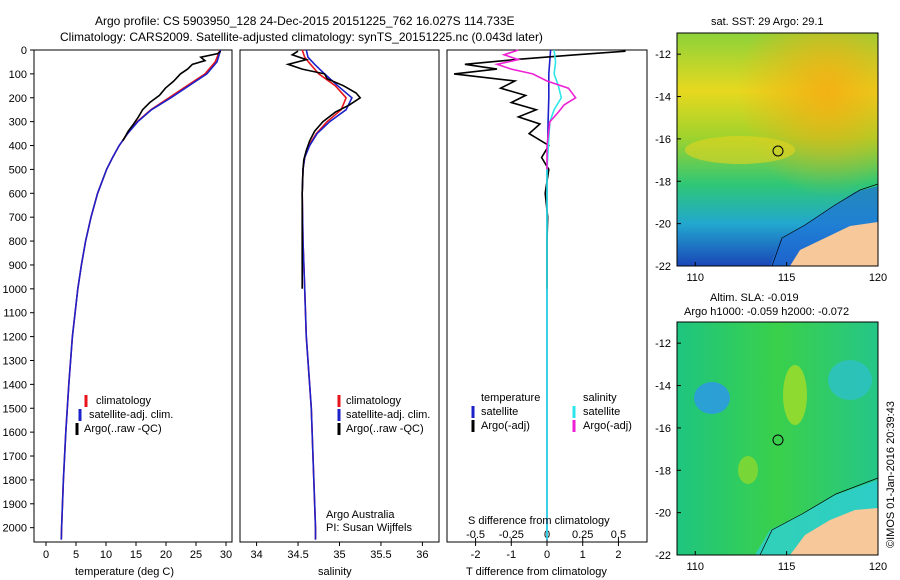  What do you see at coordinates (18, 99) in the screenshot?
I see `depth-tick-label: 200` at bounding box center [18, 99].